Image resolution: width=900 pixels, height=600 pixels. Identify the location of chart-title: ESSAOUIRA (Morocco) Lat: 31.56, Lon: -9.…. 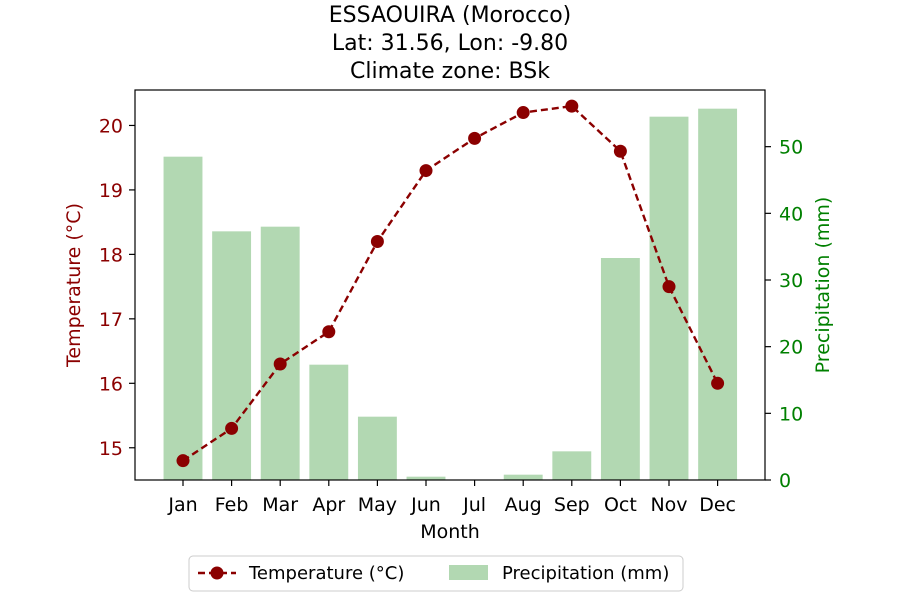
(450, 43).